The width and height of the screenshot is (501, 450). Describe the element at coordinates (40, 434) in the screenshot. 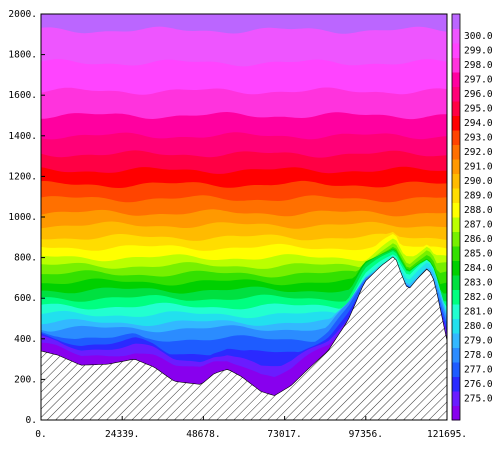

I see `x-tick-label: 0.` at that location.